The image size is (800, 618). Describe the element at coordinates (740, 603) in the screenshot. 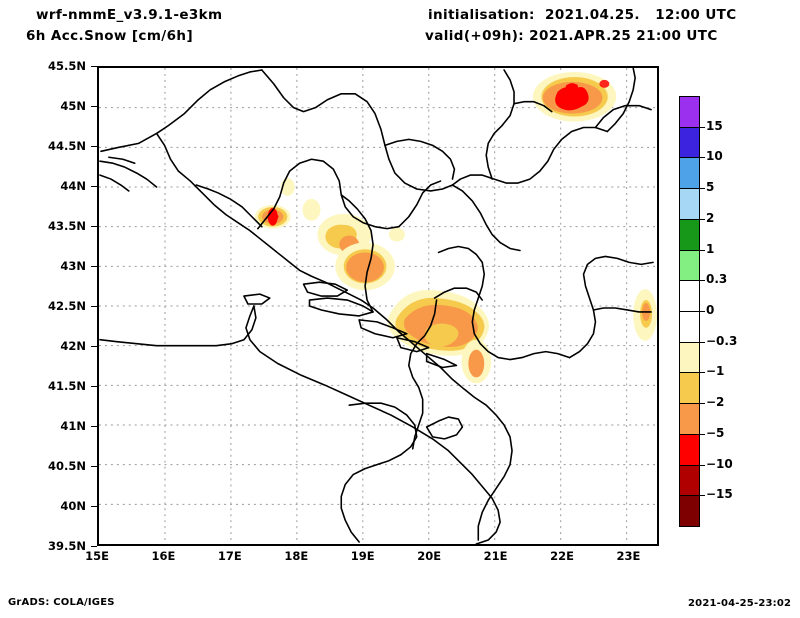

I see `render-timestamp: 2021-04-25-23:02` at that location.